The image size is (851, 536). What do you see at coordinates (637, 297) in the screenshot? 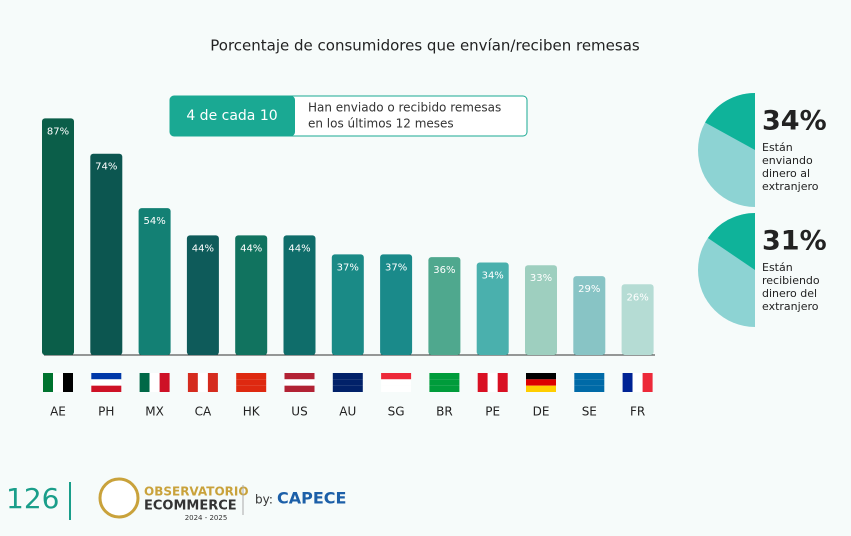
I see `value-label: 26%` at bounding box center [637, 297].